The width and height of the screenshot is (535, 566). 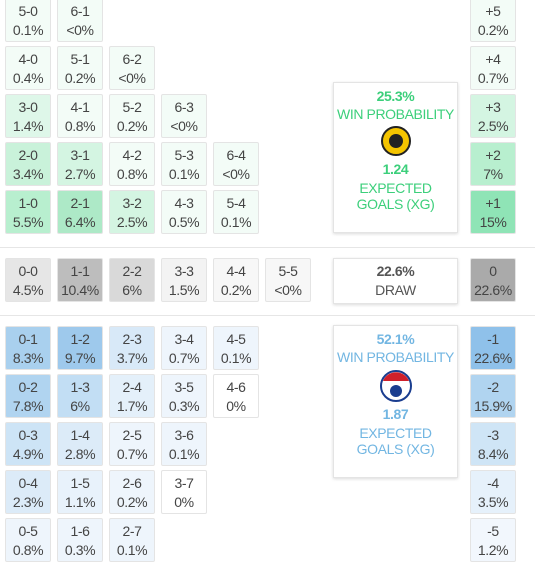 What do you see at coordinates (28, 550) in the screenshot?
I see `probability-label: 0.8%` at bounding box center [28, 550].